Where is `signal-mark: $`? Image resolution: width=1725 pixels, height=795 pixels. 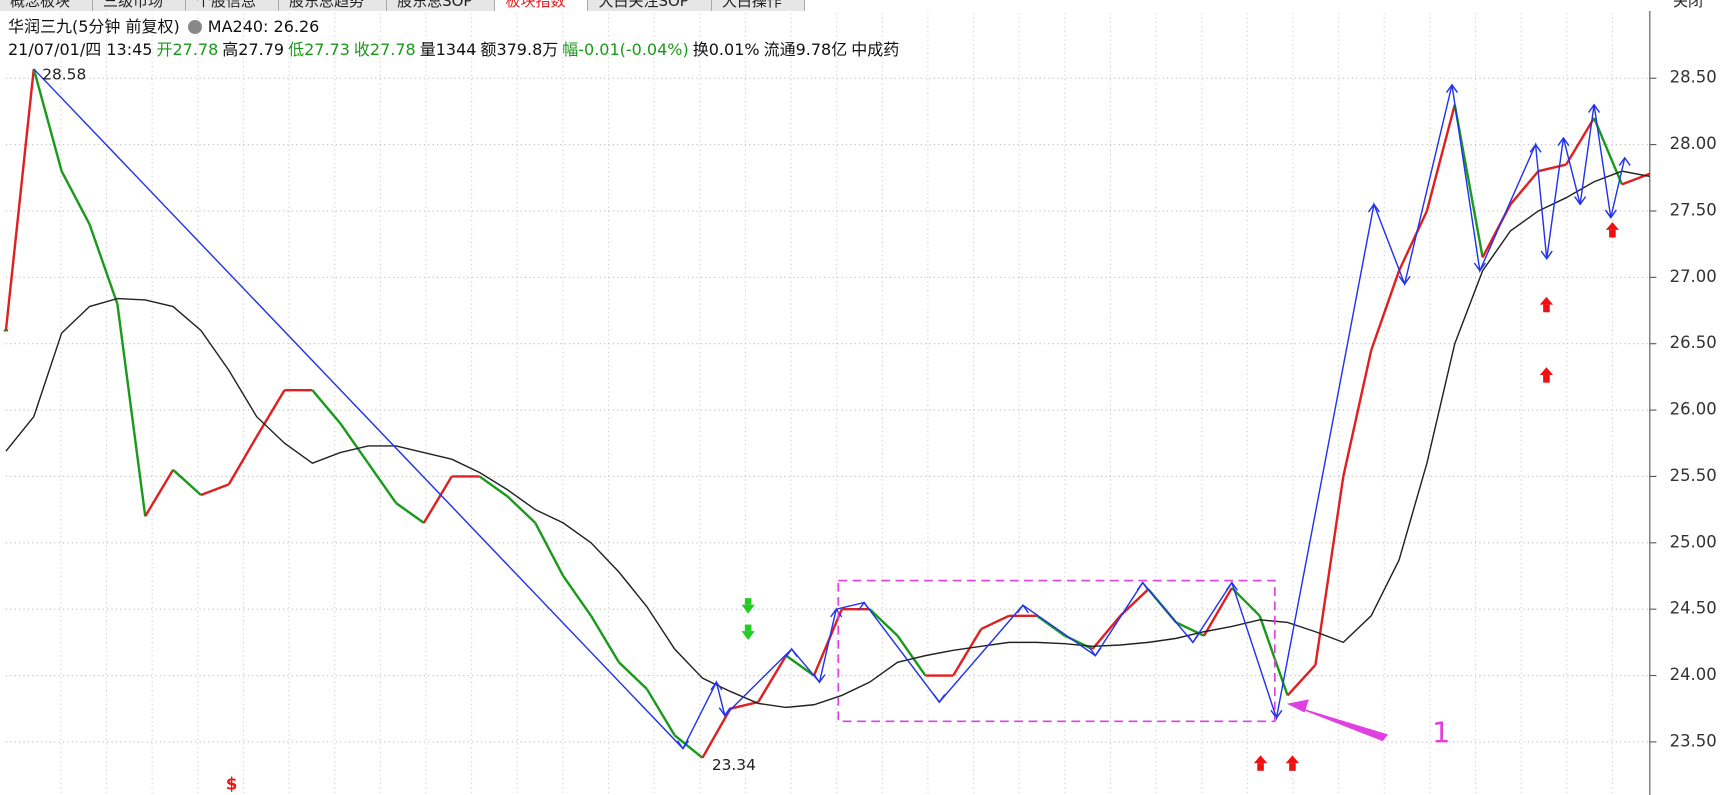
signal-mark: $ is located at coordinates (231, 784).